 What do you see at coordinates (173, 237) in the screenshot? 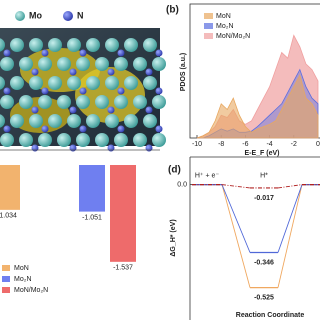
I see `y-axis-label: ΔG_H* (eV)` at bounding box center [173, 237].